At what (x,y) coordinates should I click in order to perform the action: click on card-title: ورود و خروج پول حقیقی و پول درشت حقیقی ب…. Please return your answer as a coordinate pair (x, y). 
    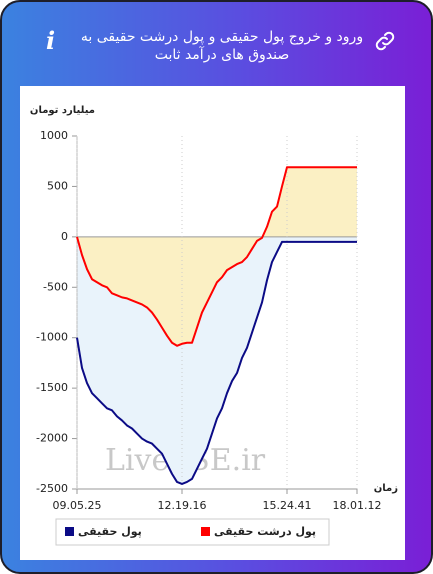
    Looking at the image, I should click on (222, 46).